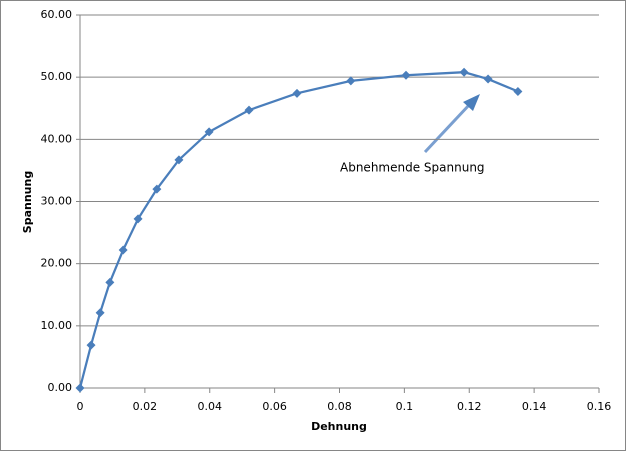 This screenshot has width=626, height=451. Describe the element at coordinates (274, 406) in the screenshot. I see `x-tick-label: 0.06` at that location.